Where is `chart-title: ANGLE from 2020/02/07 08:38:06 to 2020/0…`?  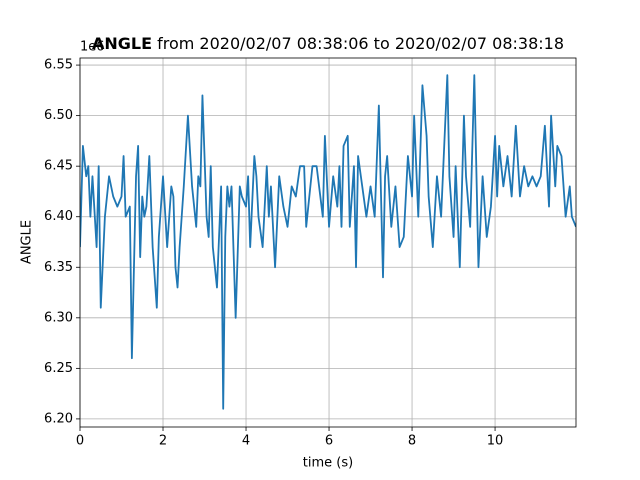 chart-title: ANGLE from 2020/02/07 08:38:06 to 2020/0… is located at coordinates (328, 43).